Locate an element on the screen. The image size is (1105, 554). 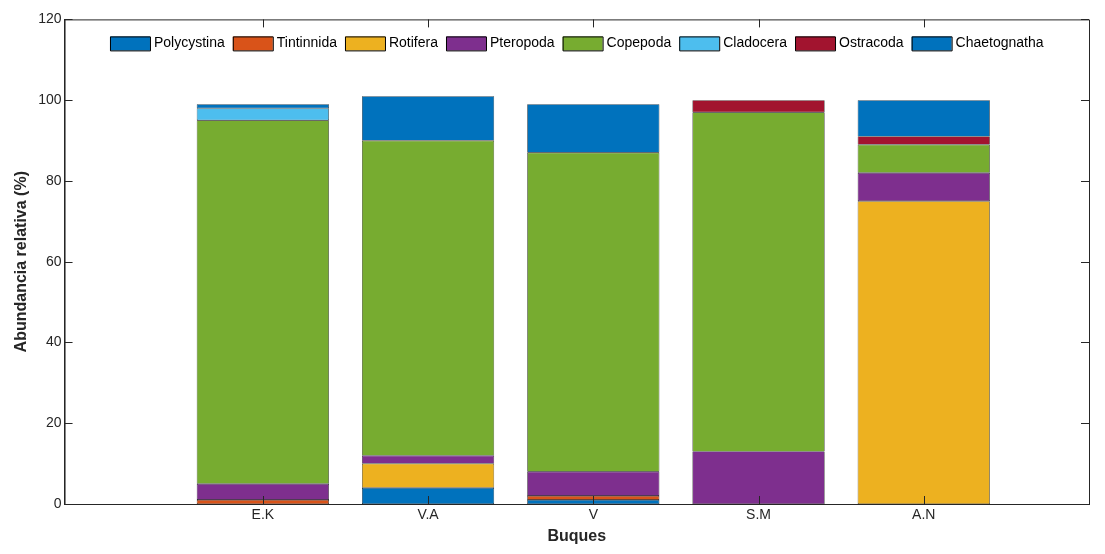
legend-label: Rotifera is located at coordinates (413, 42).